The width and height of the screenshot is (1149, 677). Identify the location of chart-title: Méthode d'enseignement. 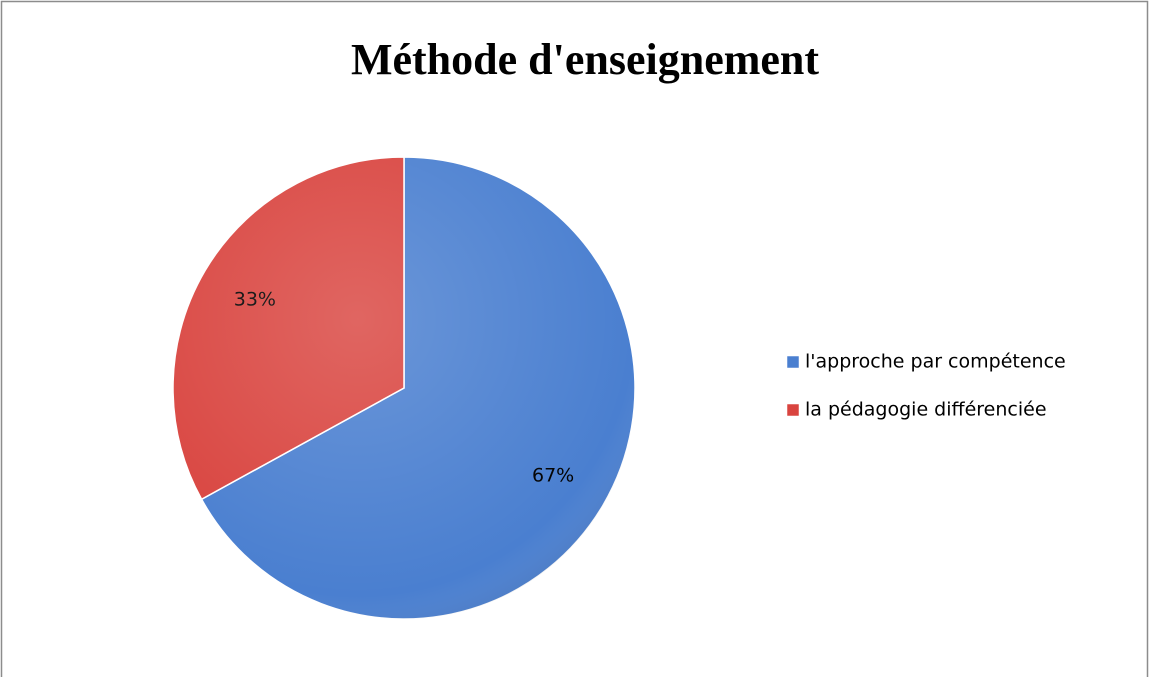
(585, 59).